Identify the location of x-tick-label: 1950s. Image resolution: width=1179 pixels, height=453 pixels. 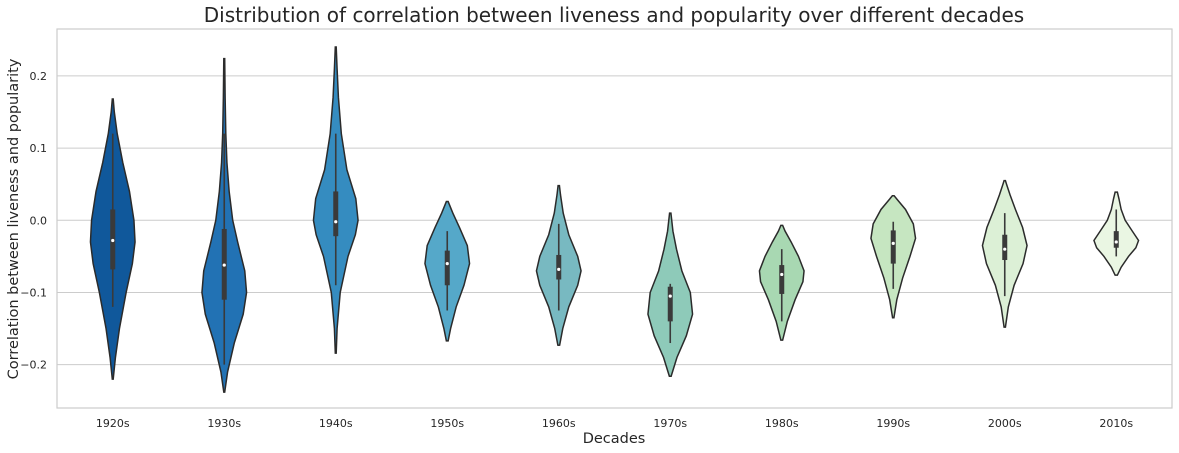
(447, 423).